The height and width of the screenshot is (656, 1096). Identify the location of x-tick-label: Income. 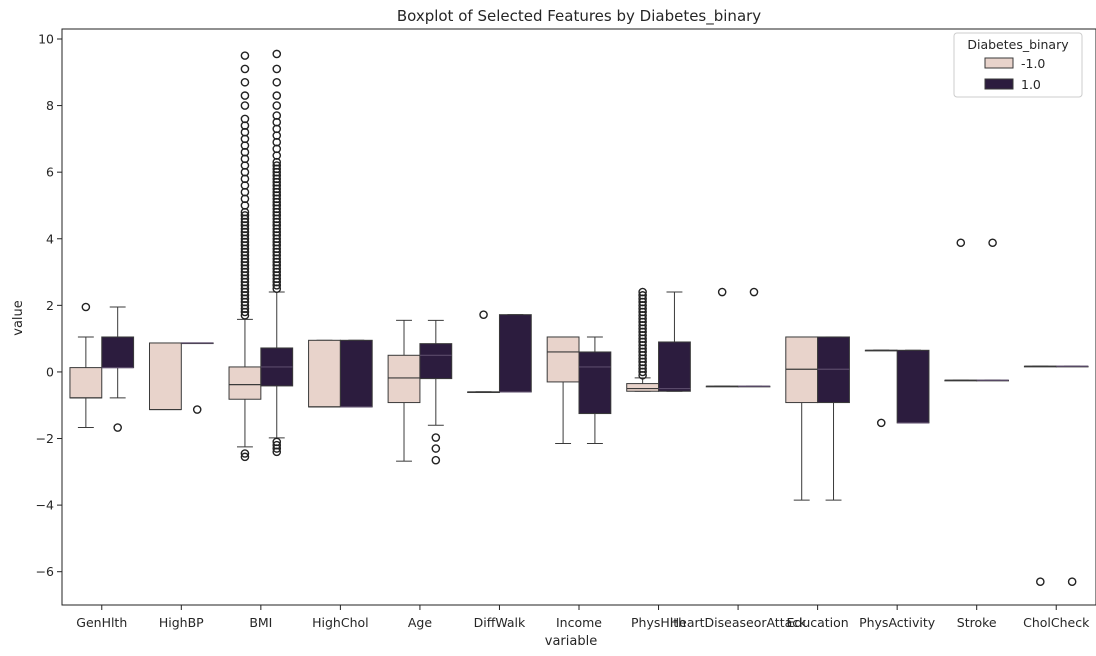
(579, 622).